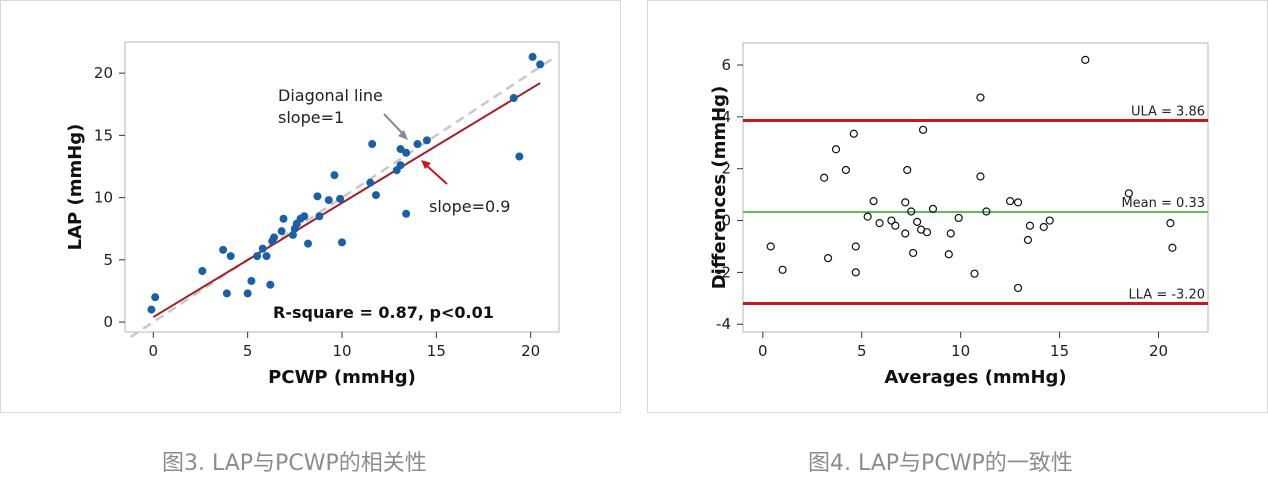 The height and width of the screenshot is (483, 1268). What do you see at coordinates (763, 351) in the screenshot?
I see `x-tick-label: 0` at bounding box center [763, 351].